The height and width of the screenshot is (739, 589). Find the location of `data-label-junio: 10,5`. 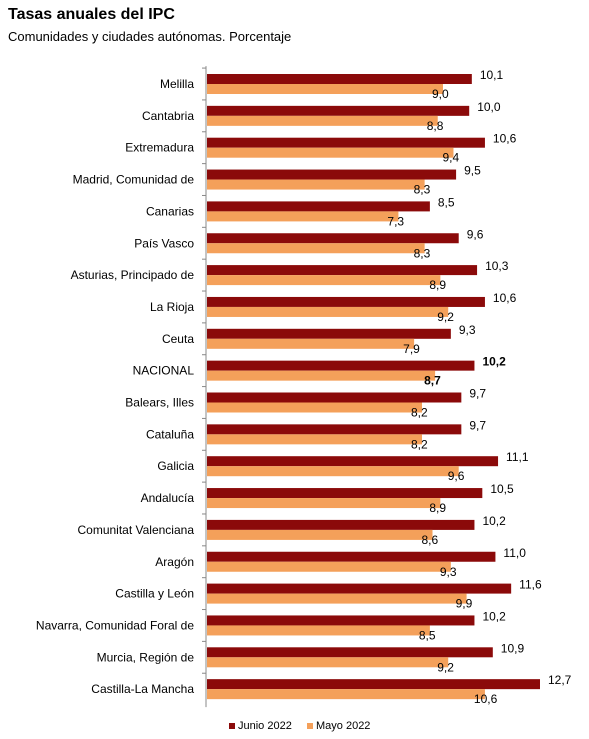

data-label-junio: 10,5 is located at coordinates (502, 489).